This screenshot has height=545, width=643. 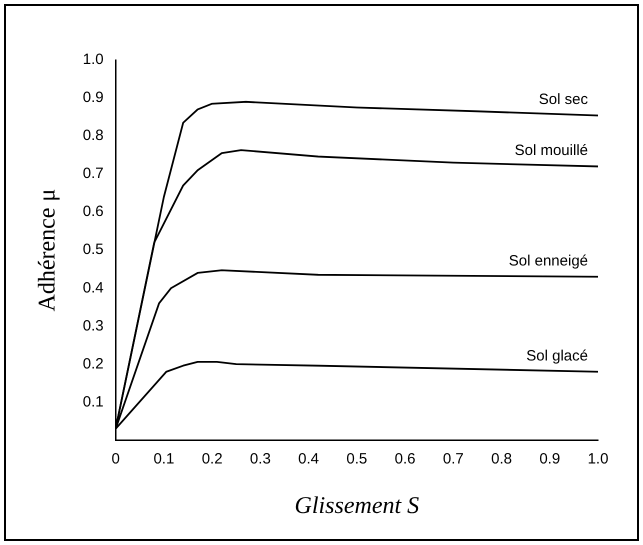 I want to click on x-tick-label: 0.6, so click(x=405, y=459).